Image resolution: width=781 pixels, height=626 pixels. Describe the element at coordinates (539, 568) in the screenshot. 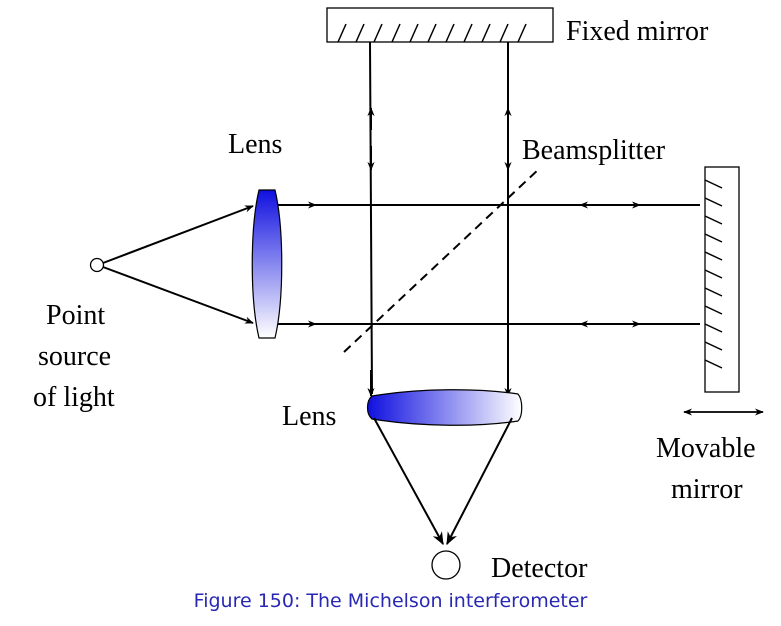

I see `detector-label: Detector` at that location.